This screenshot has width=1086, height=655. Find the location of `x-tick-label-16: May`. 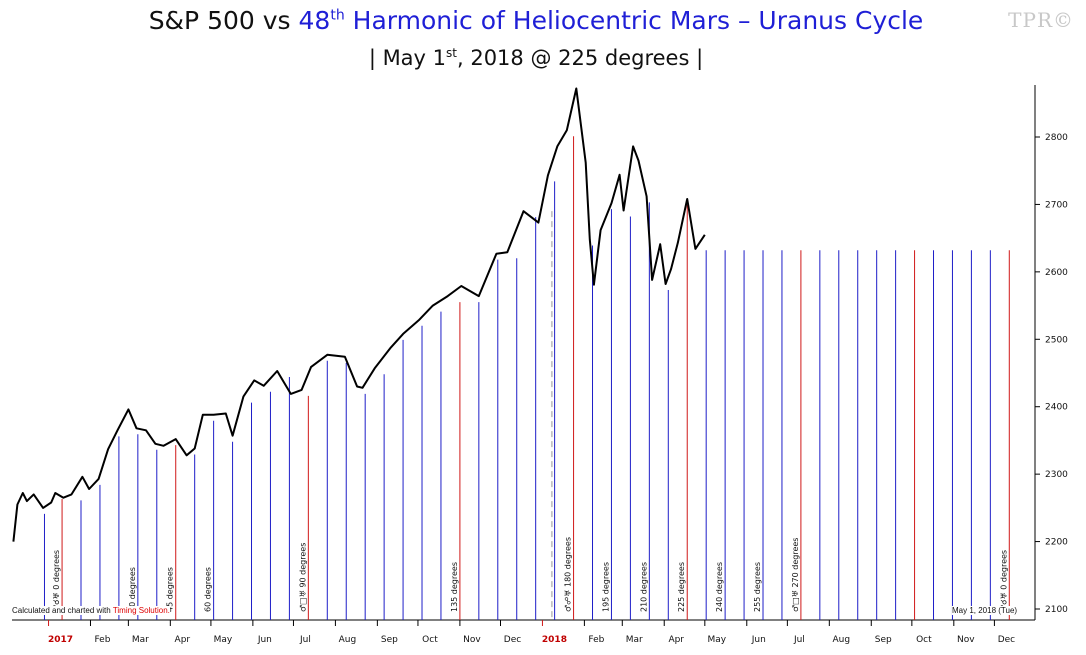

x-tick-label-16: May is located at coordinates (717, 640).